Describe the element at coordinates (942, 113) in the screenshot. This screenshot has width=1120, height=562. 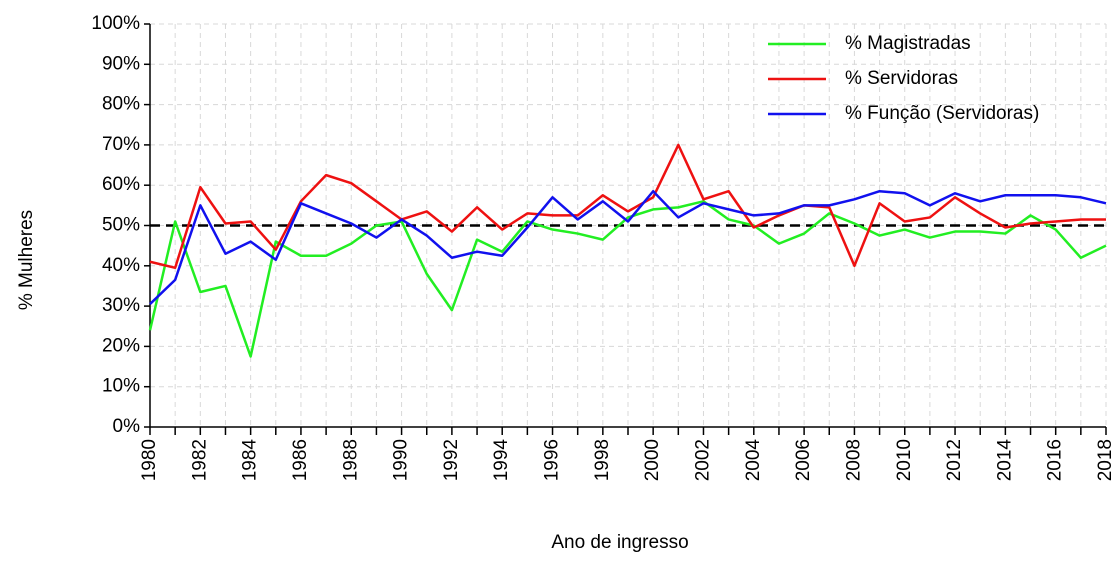
I see `legend-label: % Função (Servidoras)` at that location.